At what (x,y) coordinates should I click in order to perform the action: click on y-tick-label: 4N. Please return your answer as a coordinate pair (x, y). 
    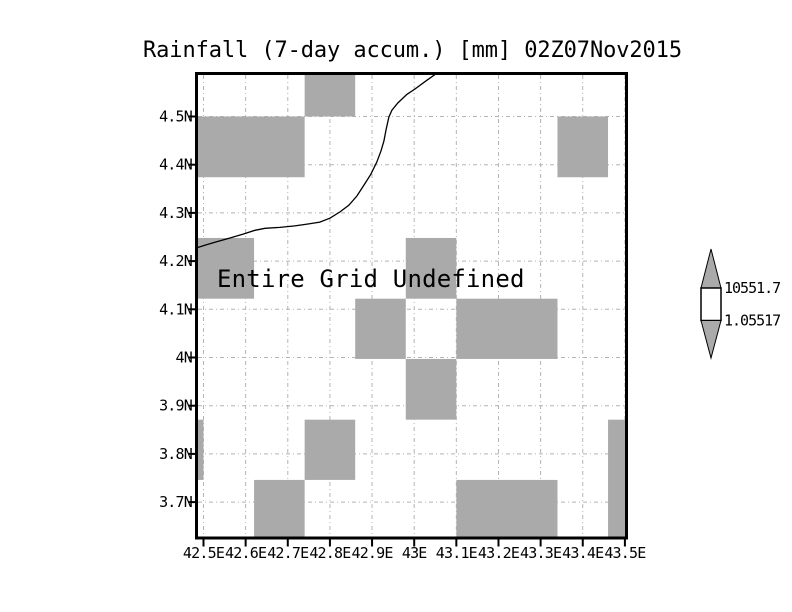
    Looking at the image, I should click on (184, 358).